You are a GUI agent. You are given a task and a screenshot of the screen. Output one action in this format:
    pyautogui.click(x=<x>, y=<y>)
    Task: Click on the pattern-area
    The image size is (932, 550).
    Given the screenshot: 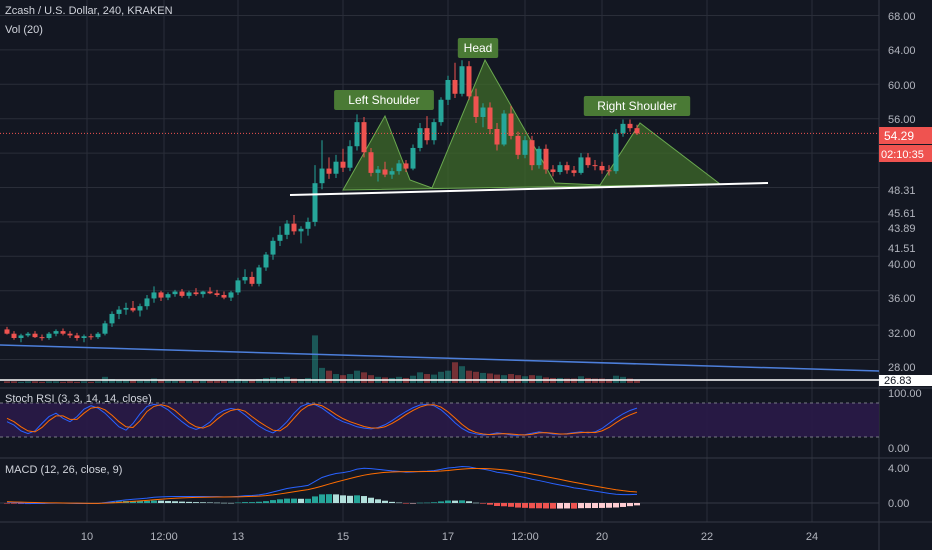 What is the action you would take?
    pyautogui.click(x=532, y=124)
    